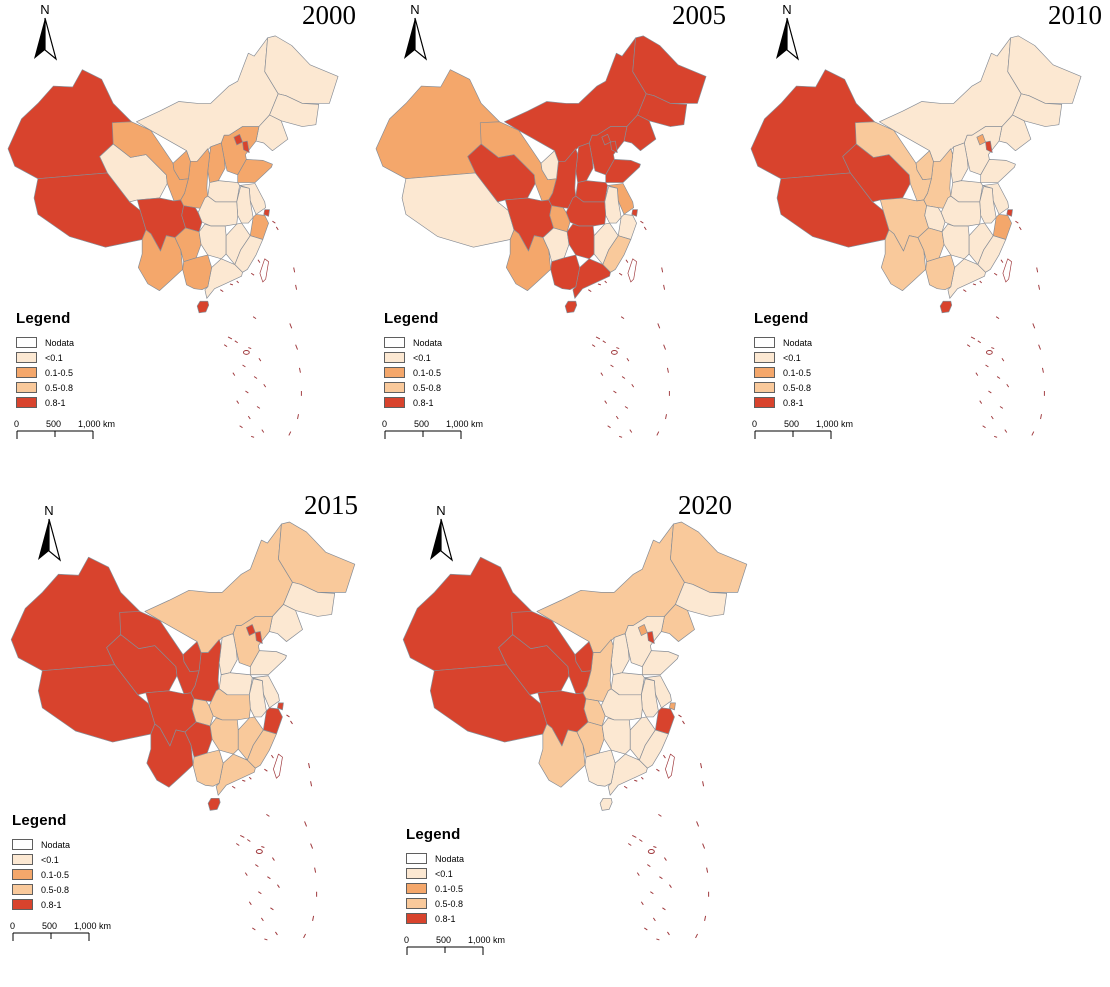 This screenshot has height=987, width=1110. What do you see at coordinates (91, 372) in the screenshot?
I see `legend-item-cls2: 0.1-0.5` at bounding box center [91, 372].